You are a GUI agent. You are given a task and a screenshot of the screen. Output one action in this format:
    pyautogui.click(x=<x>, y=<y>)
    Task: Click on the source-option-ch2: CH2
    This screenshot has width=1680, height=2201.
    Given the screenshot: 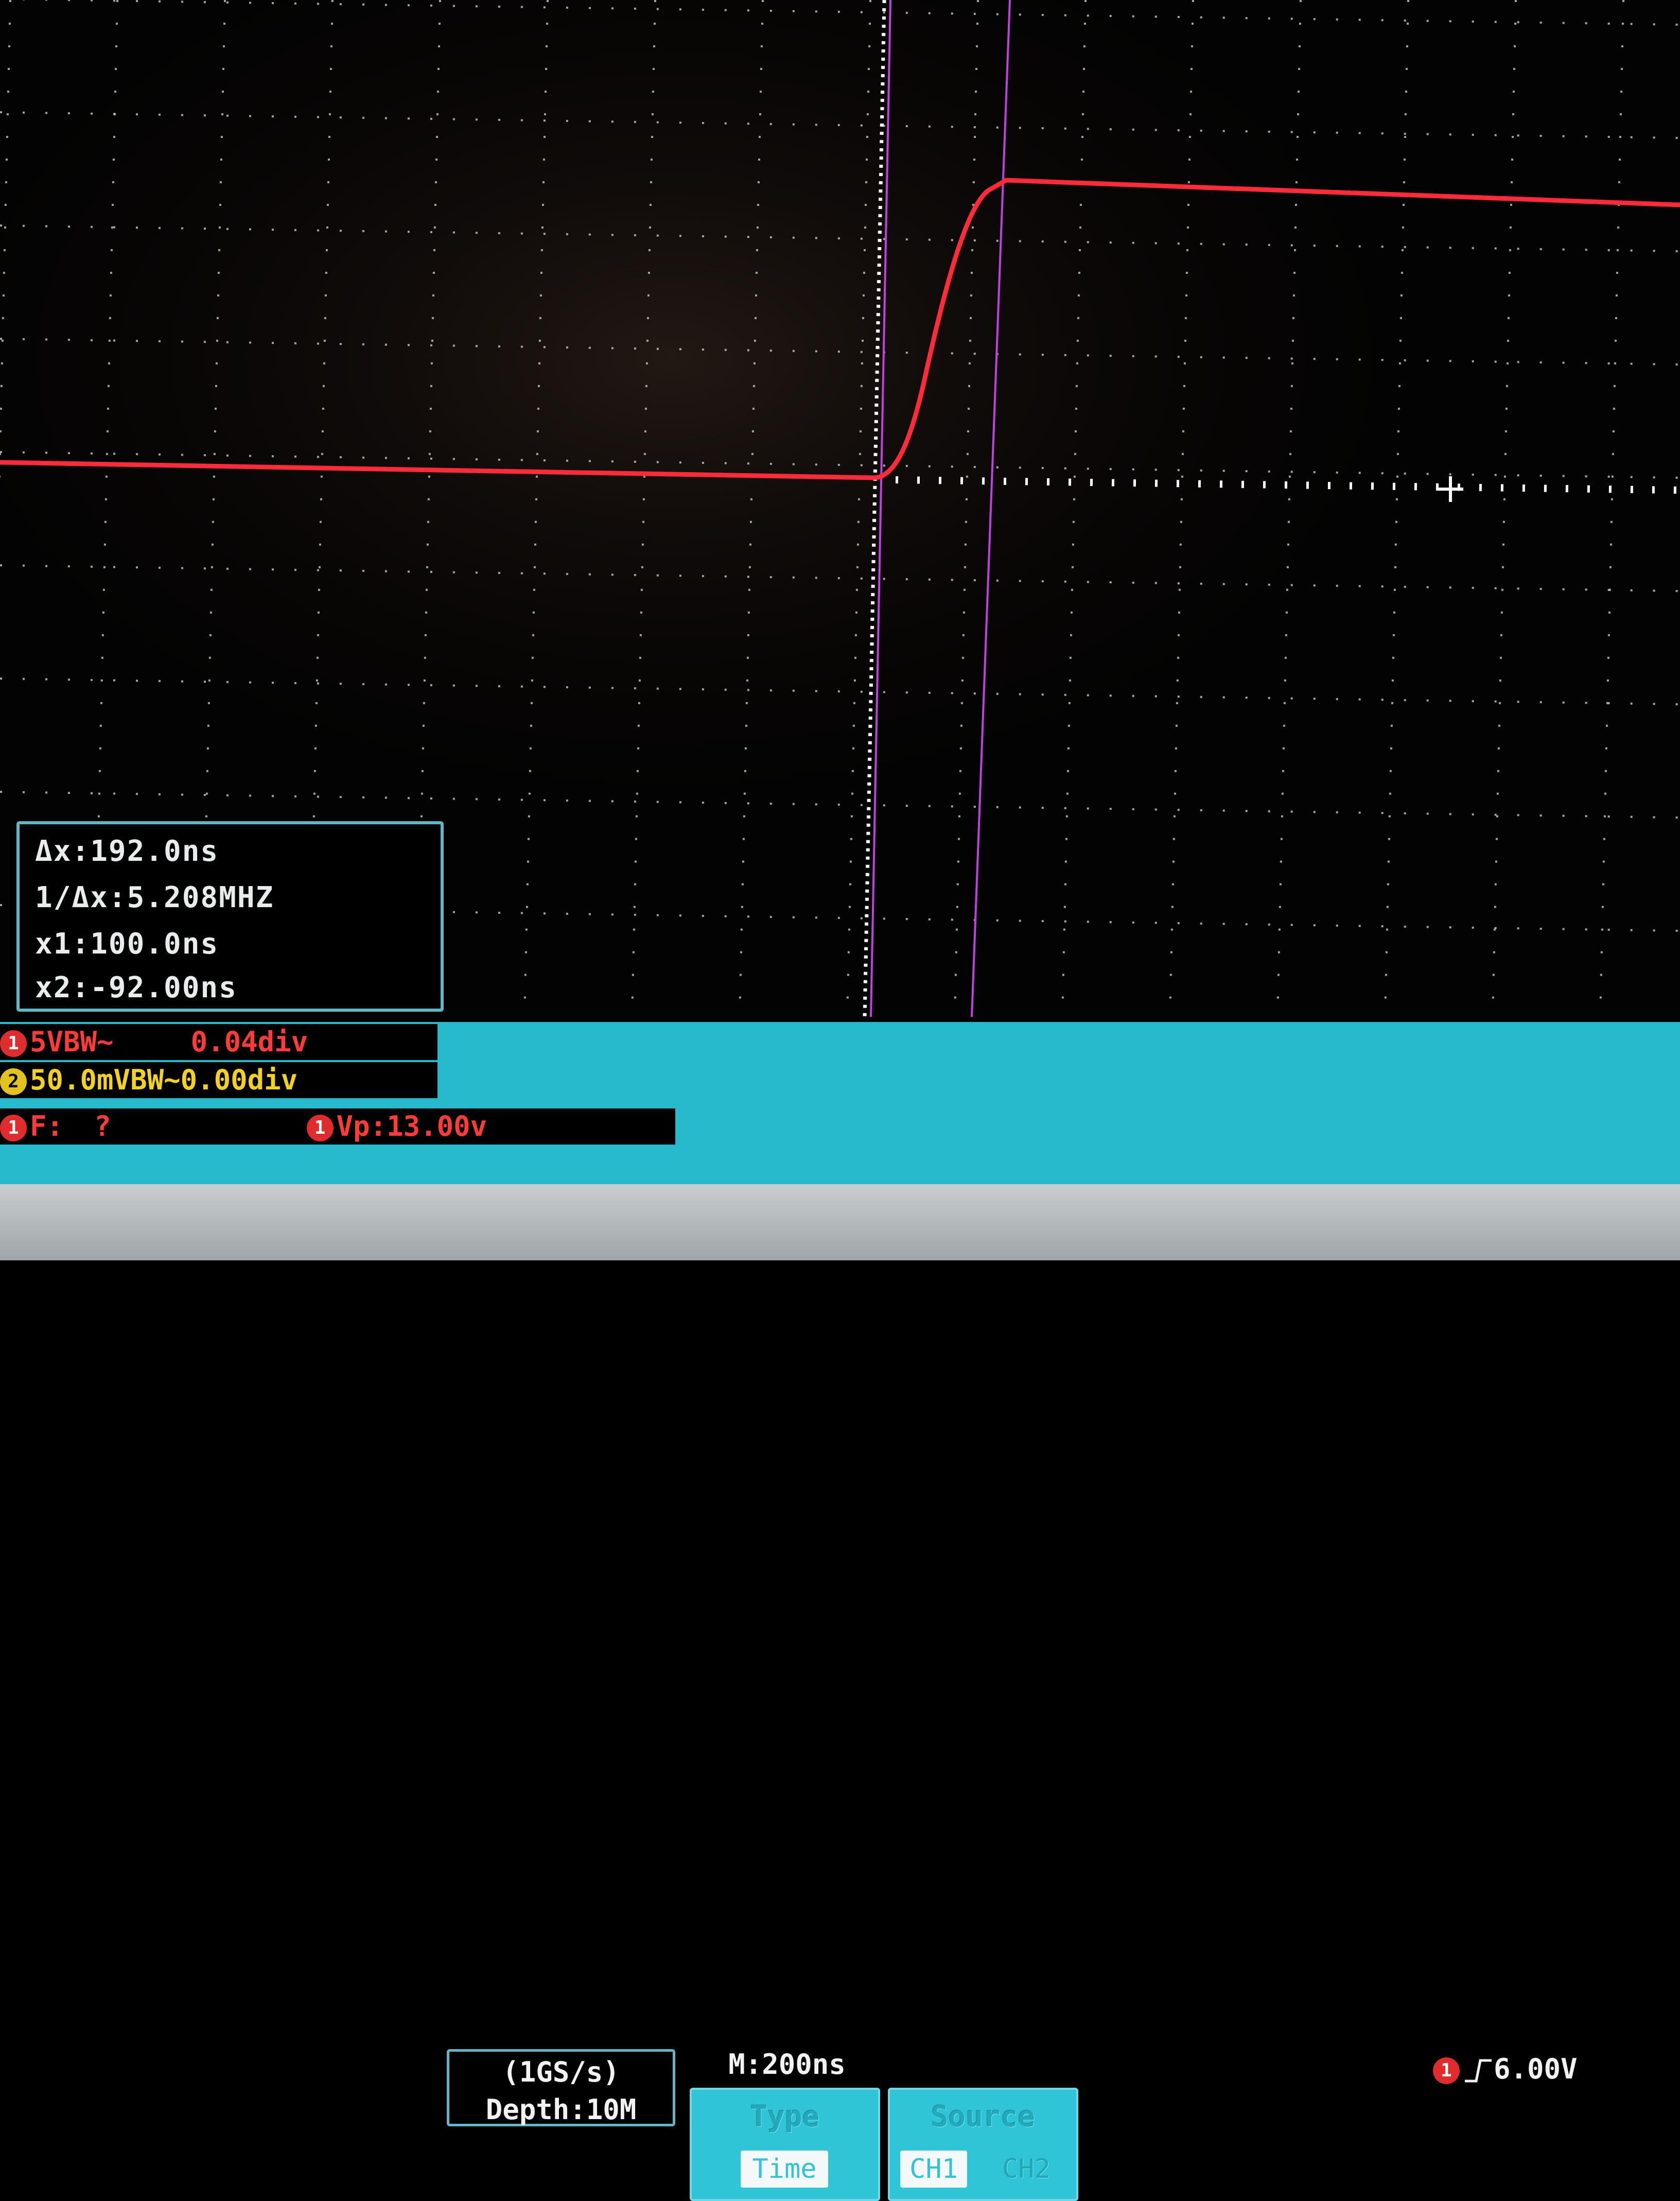 What is the action you would take?
    pyautogui.click(x=1026, y=2169)
    